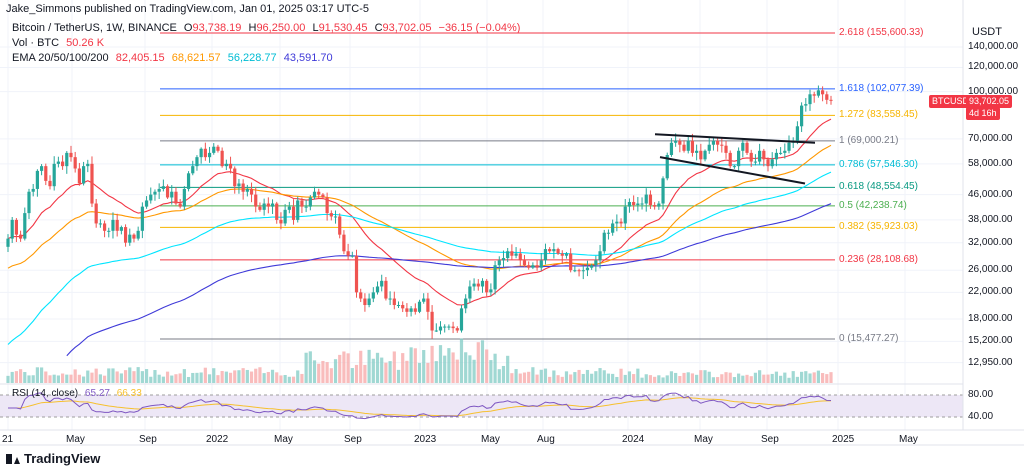 This screenshot has width=1024, height=473. What do you see at coordinates (993, 46) in the screenshot?
I see `price-tick-label: 140,000.00` at bounding box center [993, 46].